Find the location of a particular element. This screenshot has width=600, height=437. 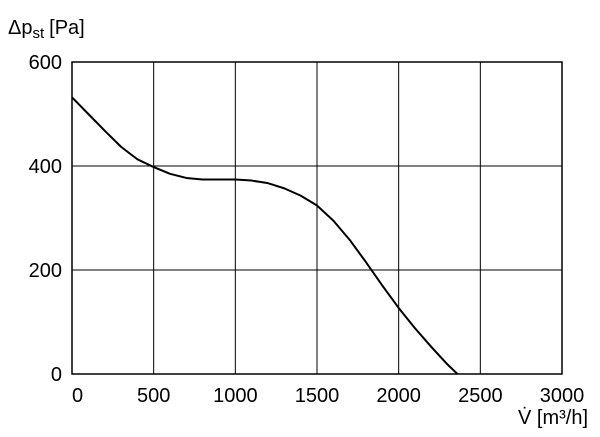

y-tick-label: 400 is located at coordinates (45, 167).